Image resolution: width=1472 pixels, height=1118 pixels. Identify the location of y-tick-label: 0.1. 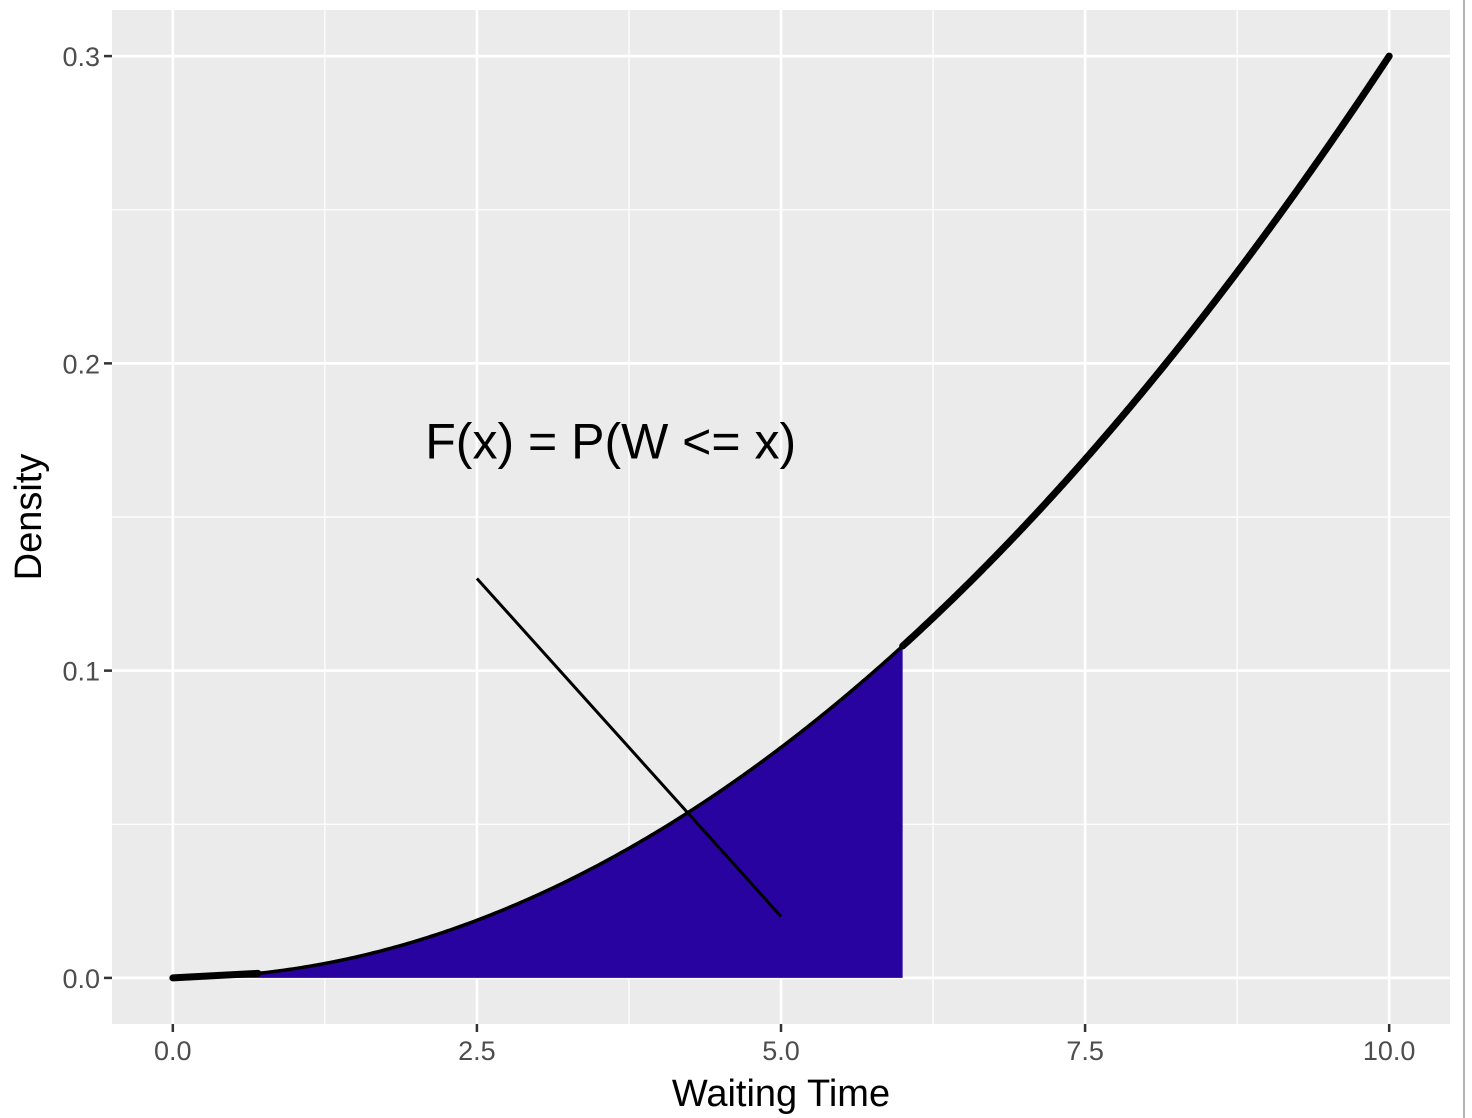
(81, 672).